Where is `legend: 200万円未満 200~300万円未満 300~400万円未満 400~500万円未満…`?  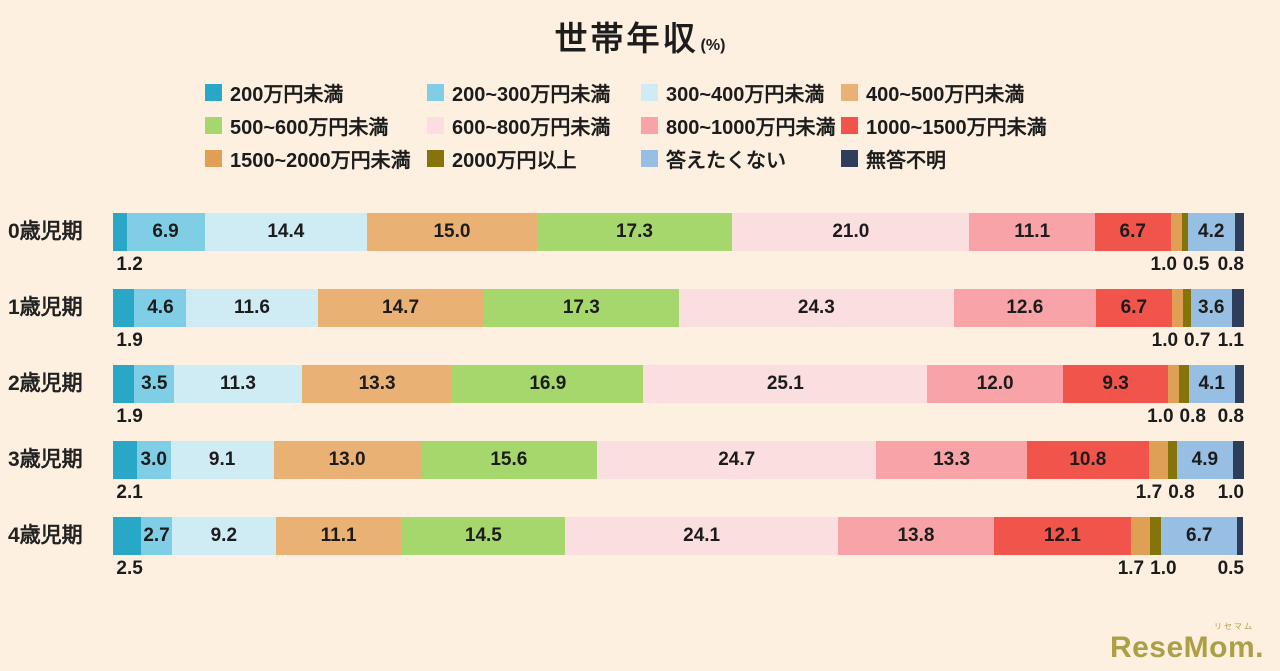
legend: 200万円未満 200~300万円未満 300~400万円未満 400~500万円未満… is located at coordinates (742, 127).